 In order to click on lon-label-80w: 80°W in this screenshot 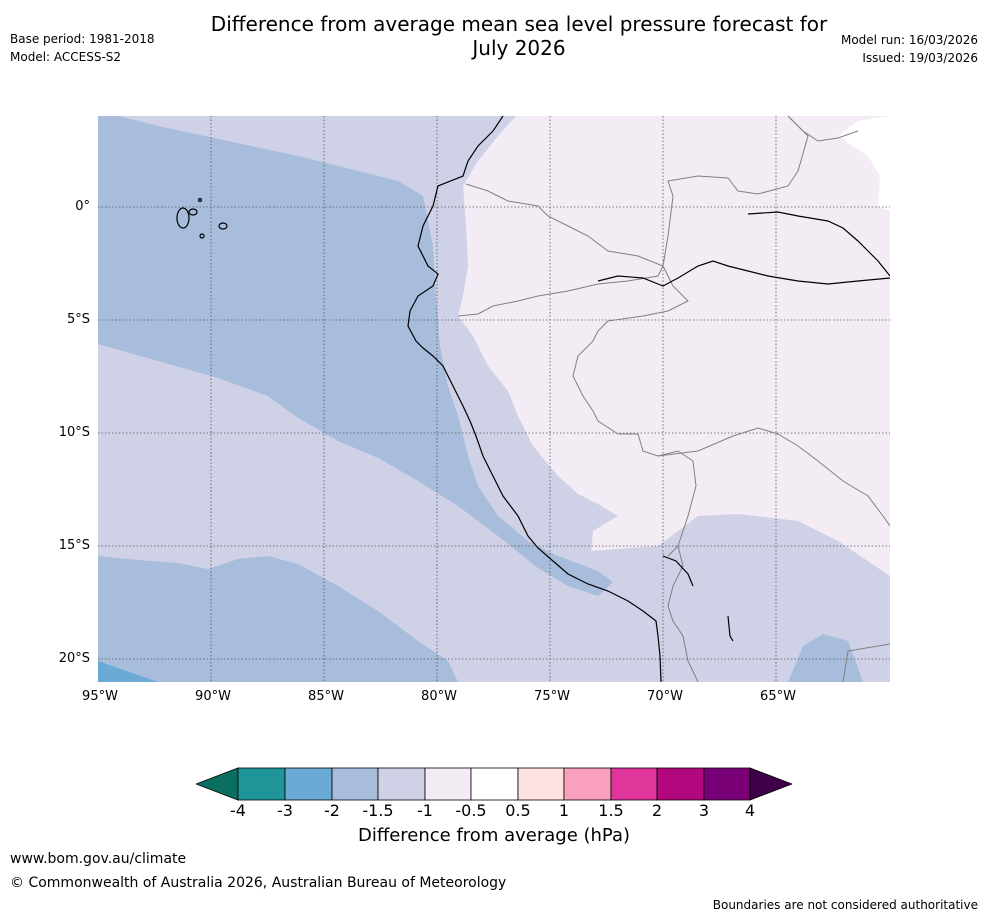, I will do `click(439, 696)`.